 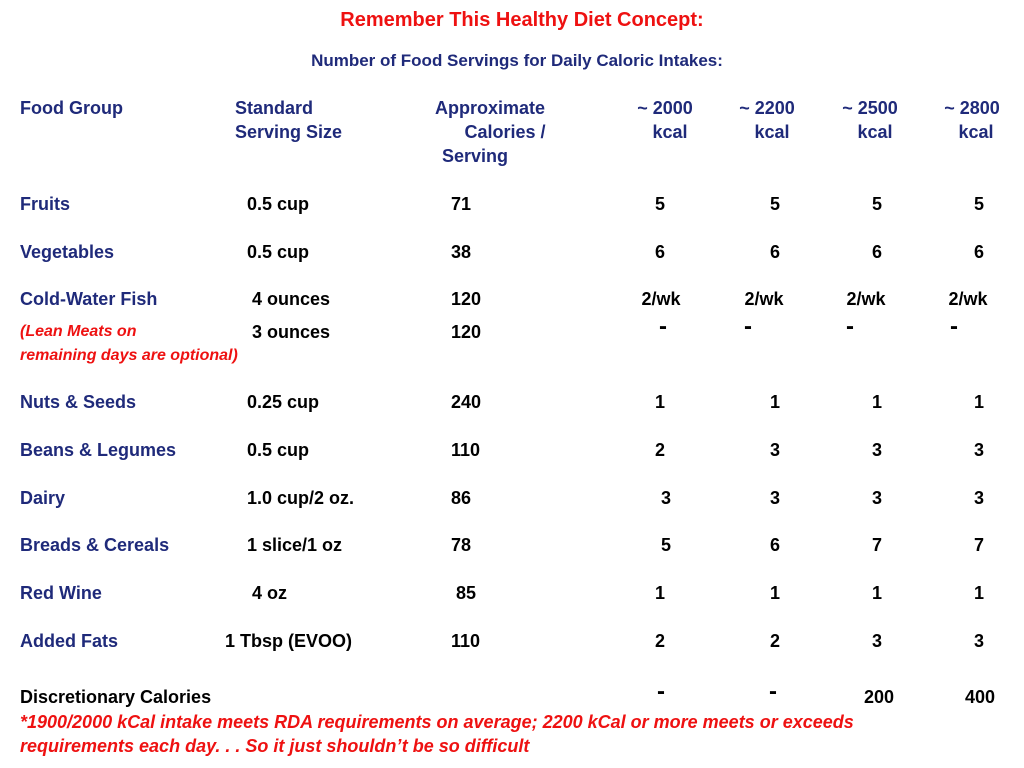 What do you see at coordinates (61, 593) in the screenshot?
I see `row-food-name: Red Wine` at bounding box center [61, 593].